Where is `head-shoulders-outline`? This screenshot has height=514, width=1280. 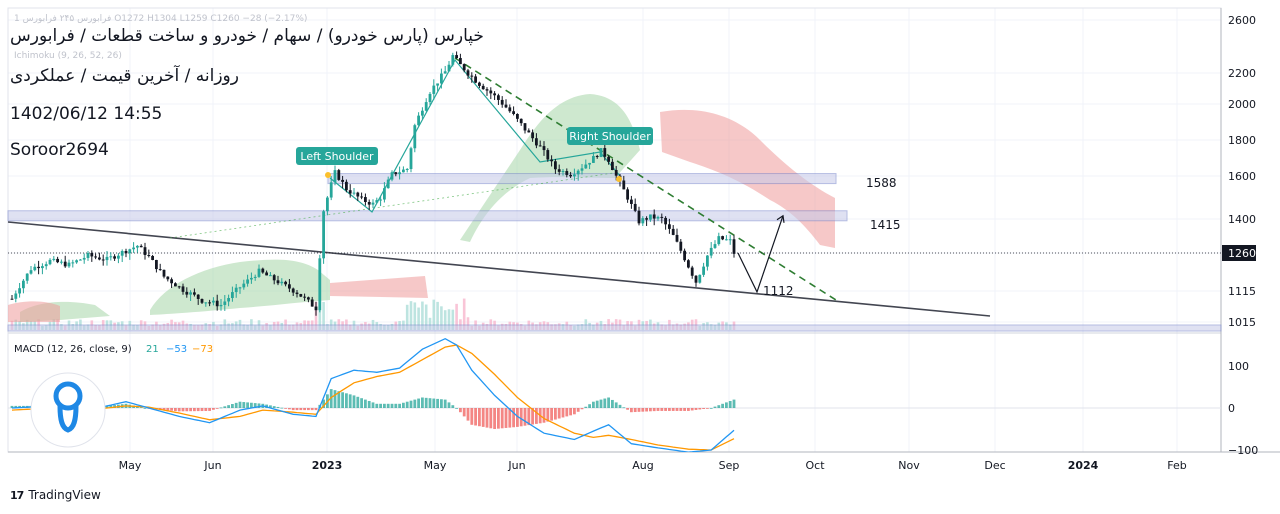
head-shoulders-outline is located at coordinates (475, 135).